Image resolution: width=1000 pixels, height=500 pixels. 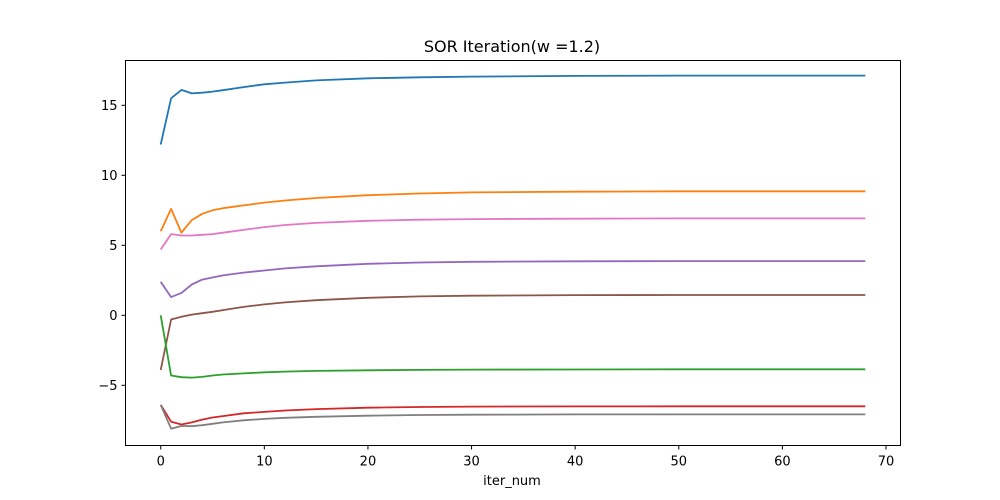 What do you see at coordinates (471, 462) in the screenshot?
I see `x-tick-label: 30` at bounding box center [471, 462].